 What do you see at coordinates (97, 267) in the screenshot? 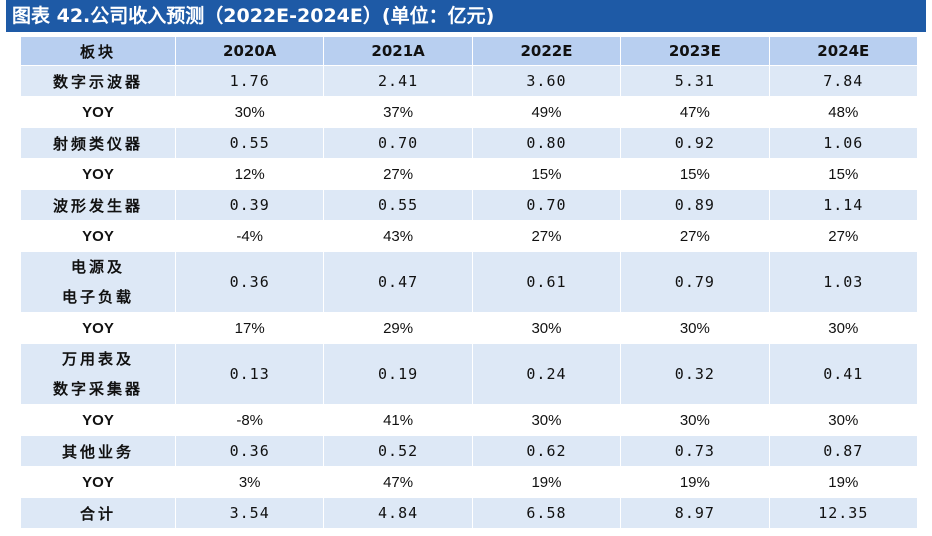
I see `row-label-line: 电源及` at bounding box center [97, 267].